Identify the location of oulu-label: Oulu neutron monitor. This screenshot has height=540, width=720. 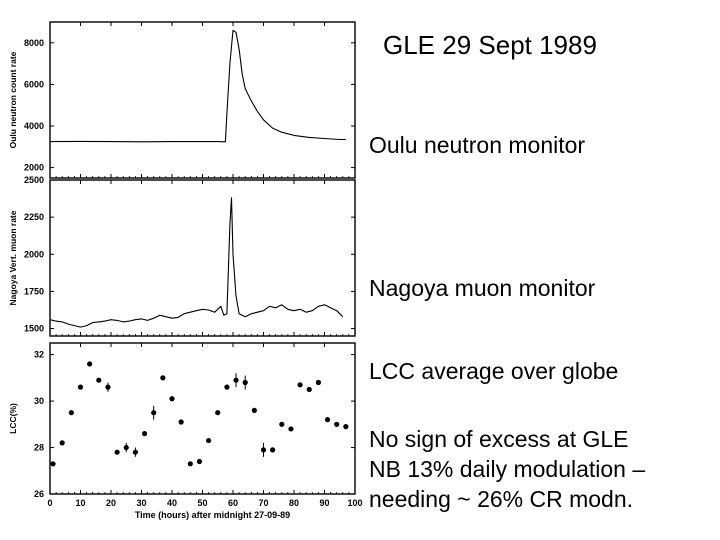
(477, 145).